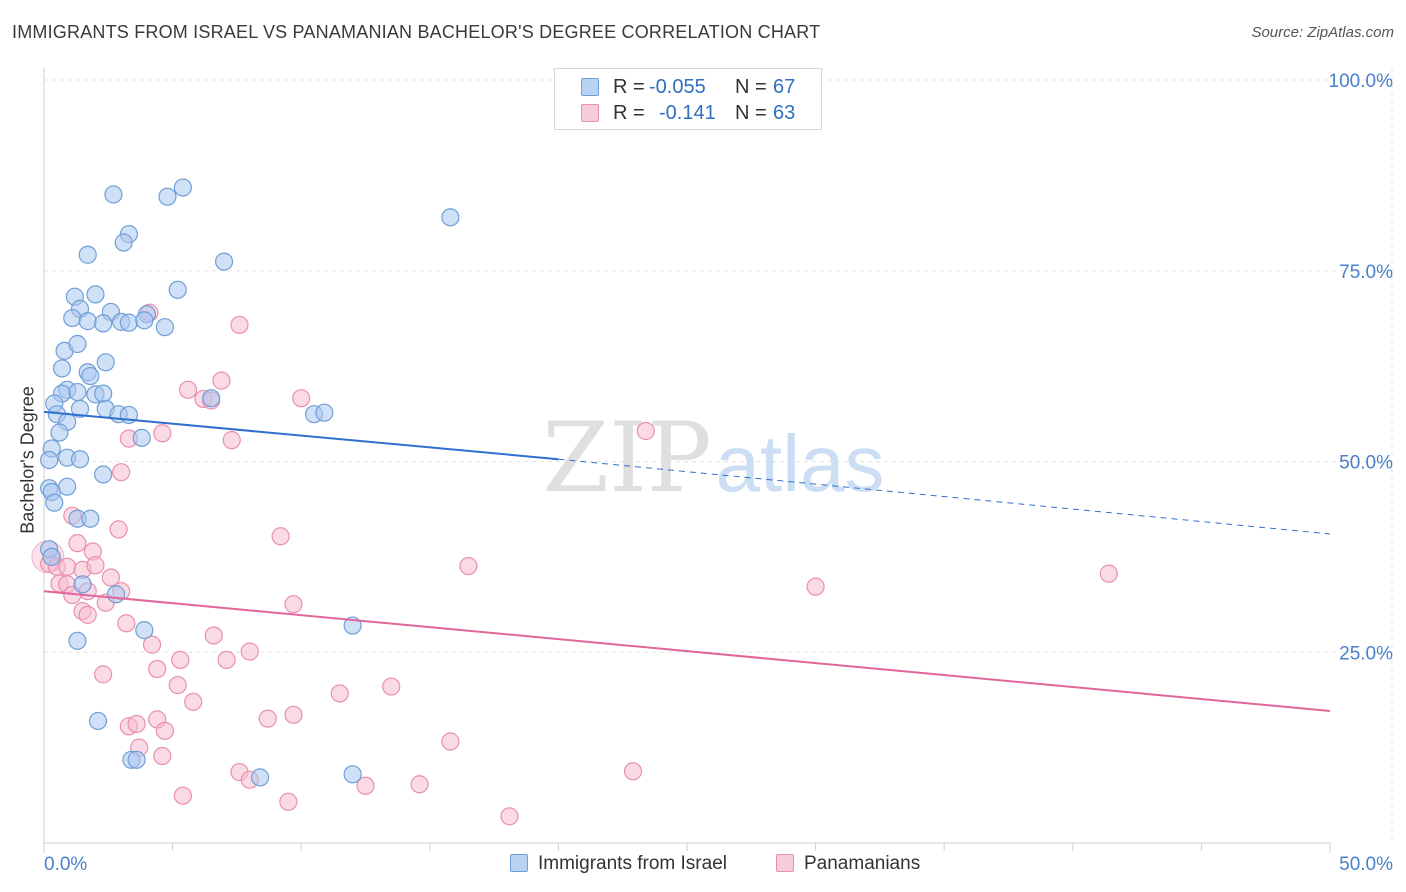 The height and width of the screenshot is (892, 1406). What do you see at coordinates (944, 496) in the screenshot?
I see `trend-line-israel-extension` at bounding box center [944, 496].